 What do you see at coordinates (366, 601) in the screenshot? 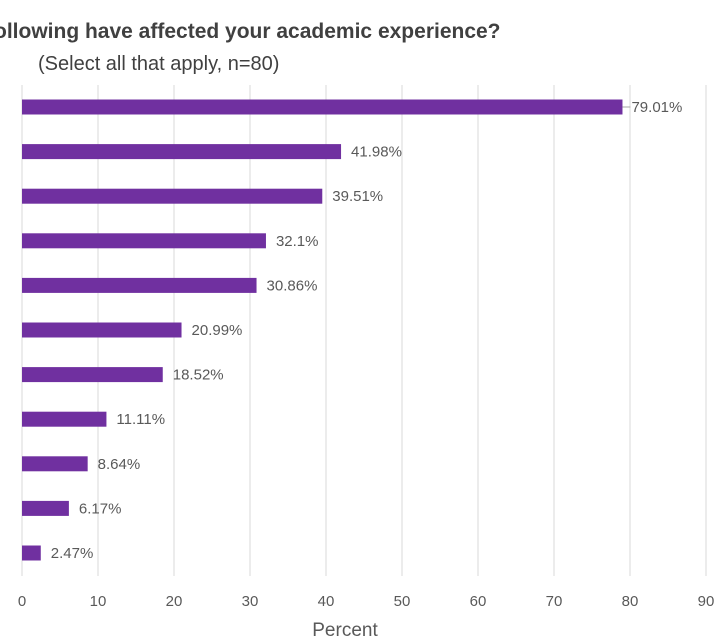
I see `x-tick-labels: 0 10 20 30 40 50 60 70 80 90` at bounding box center [366, 601].